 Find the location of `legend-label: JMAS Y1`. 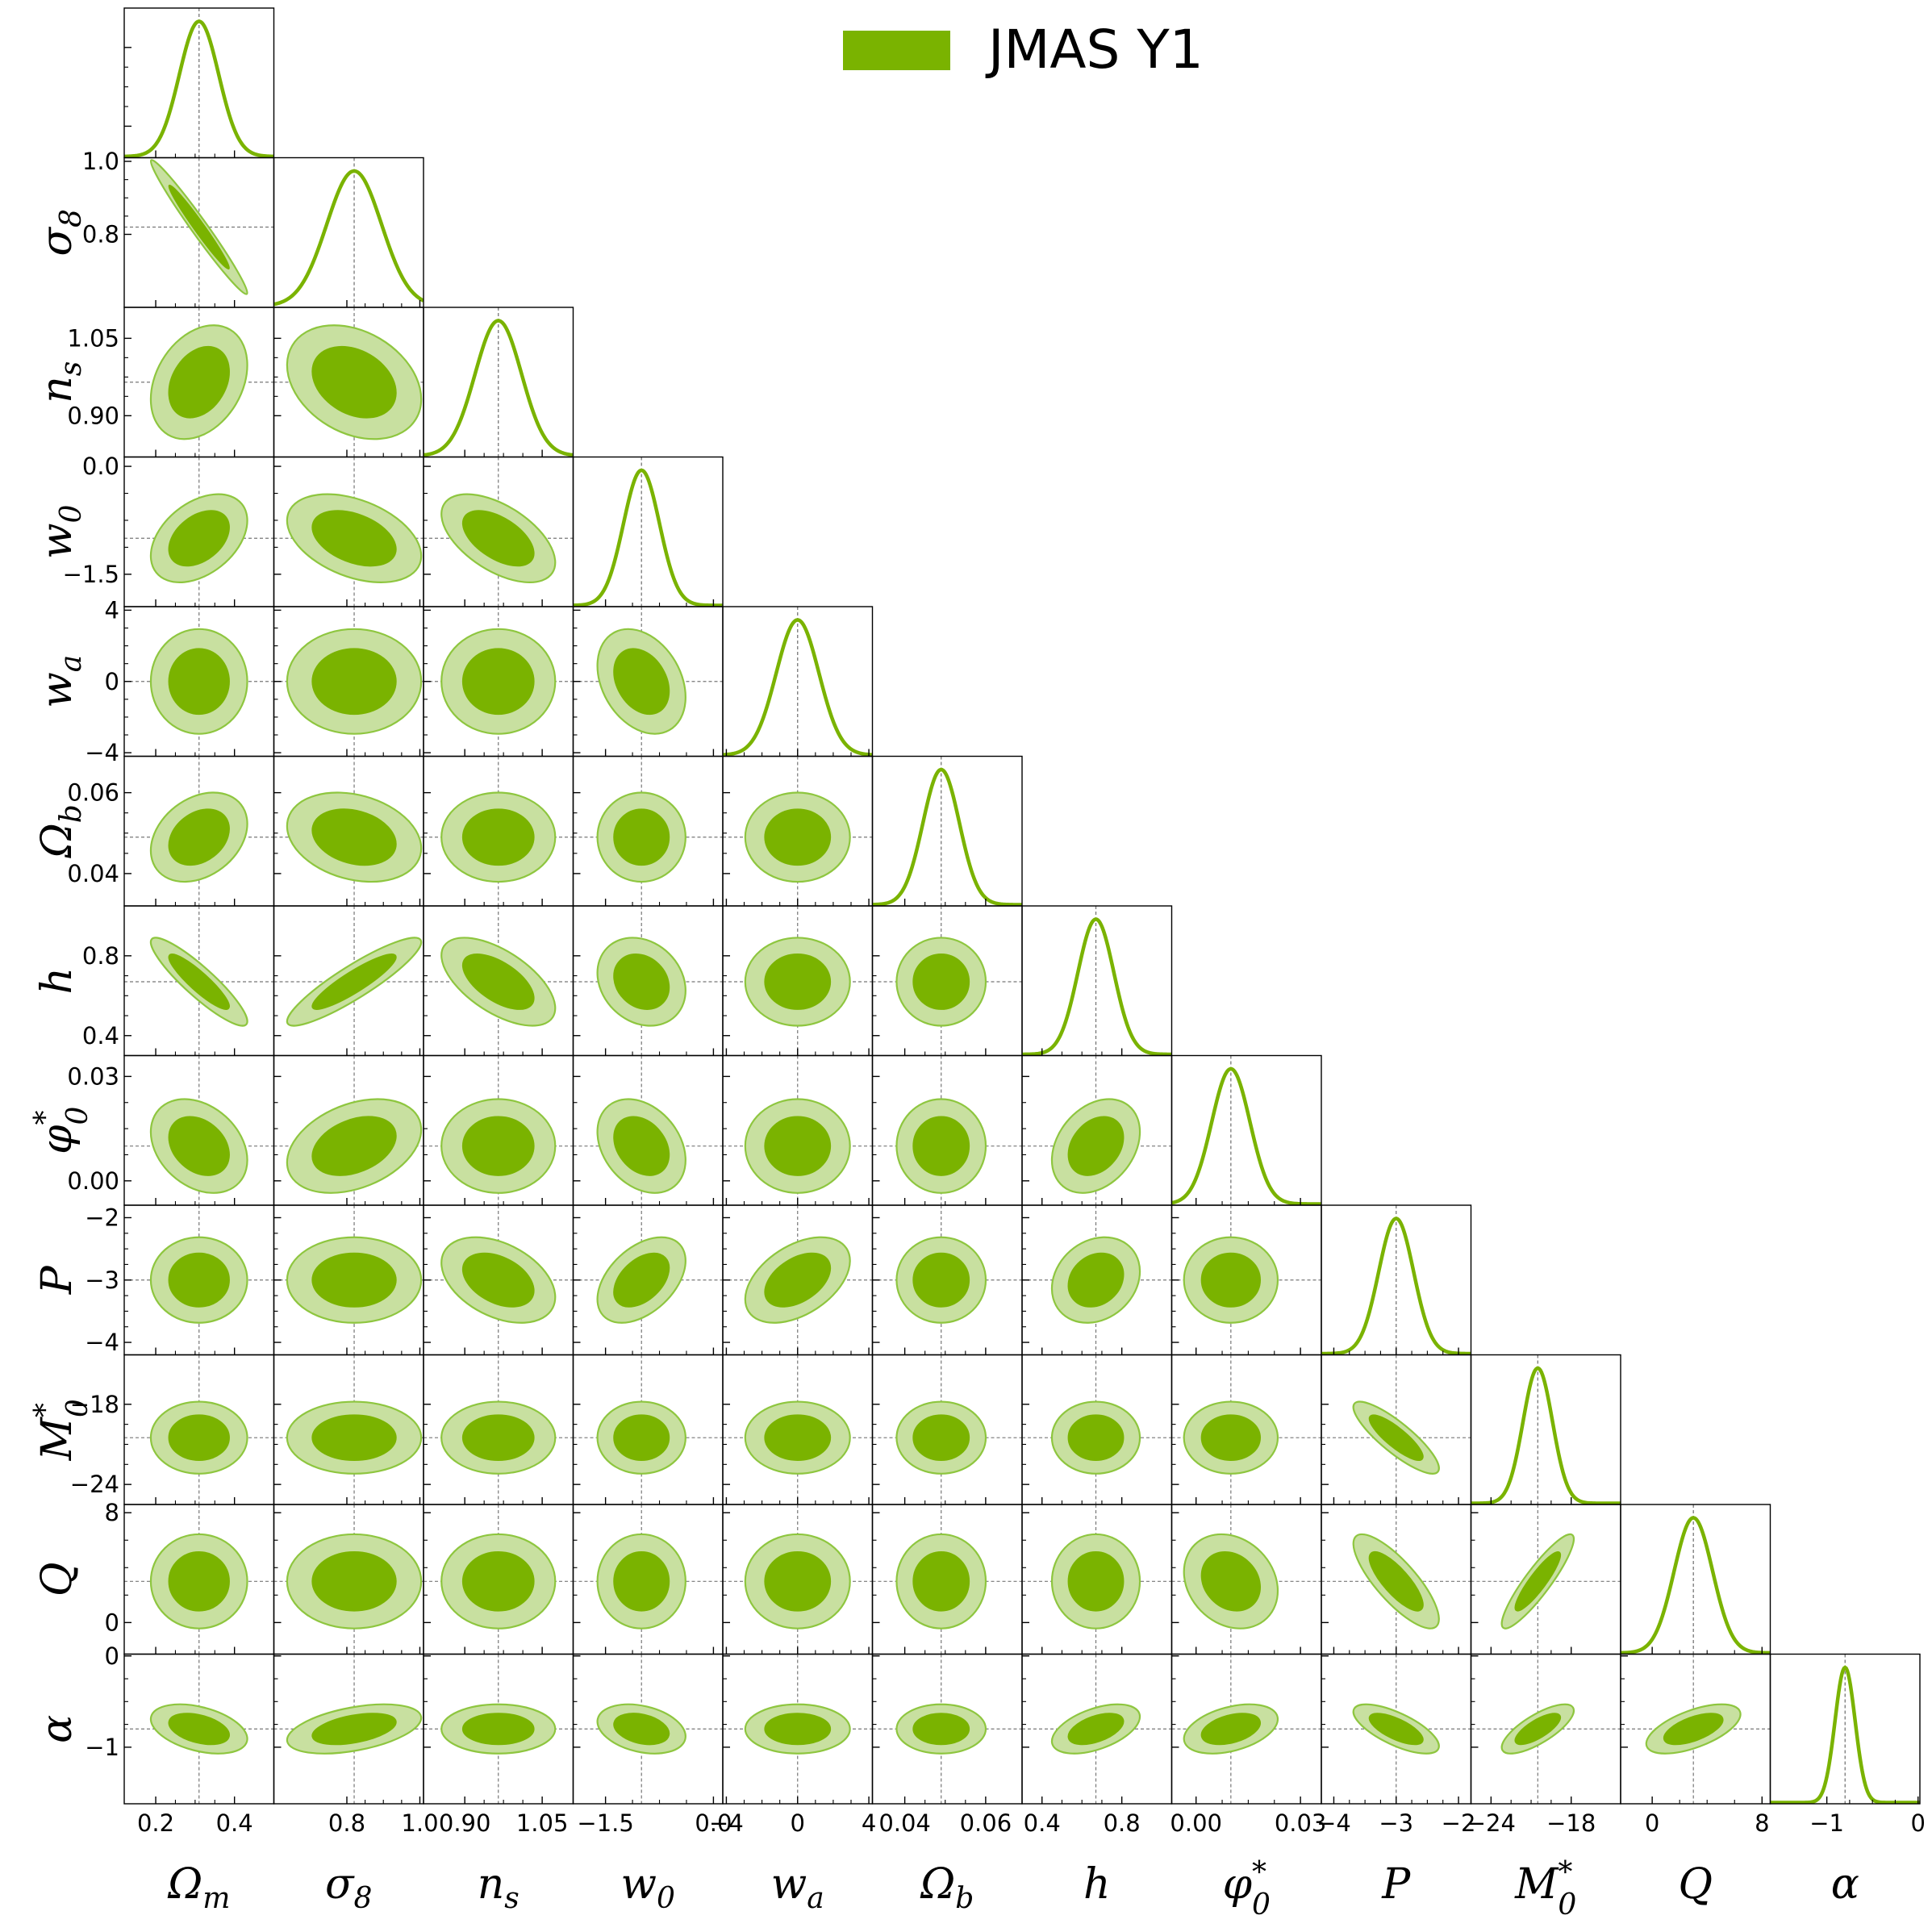

legend-label: JMAS Y1 is located at coordinates (1094, 50).